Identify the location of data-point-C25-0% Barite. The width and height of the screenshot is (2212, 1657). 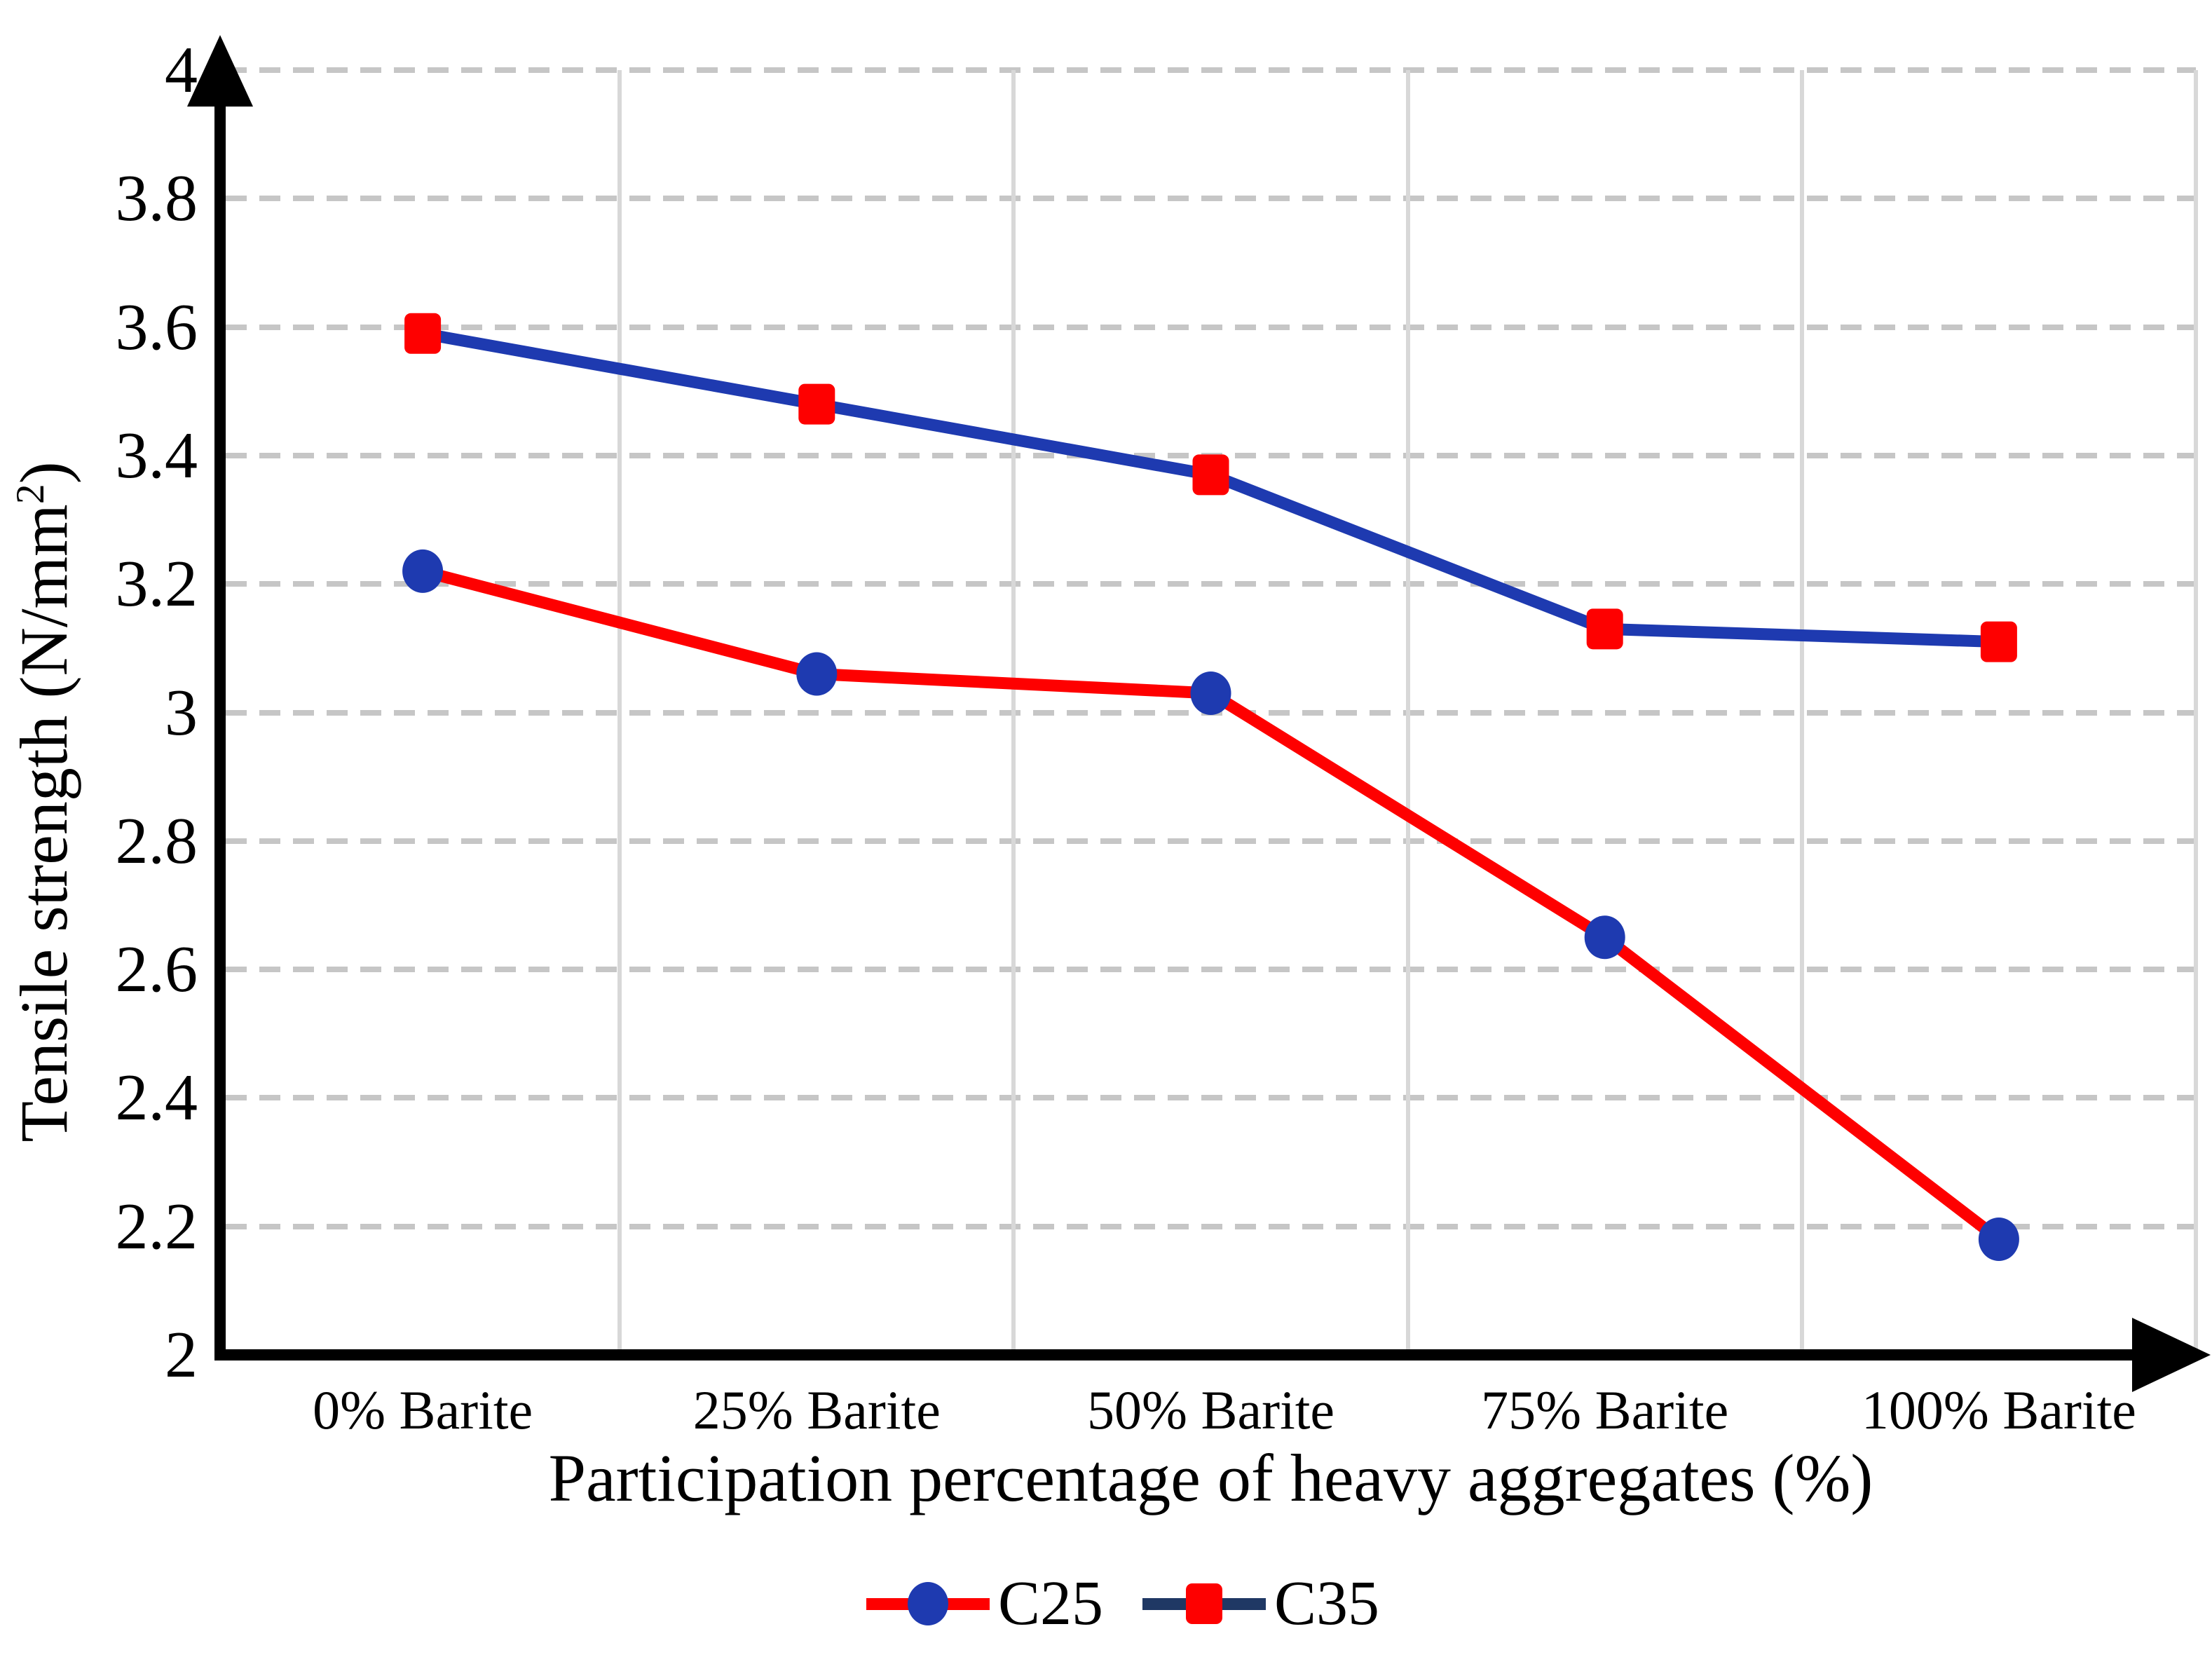
(423, 571).